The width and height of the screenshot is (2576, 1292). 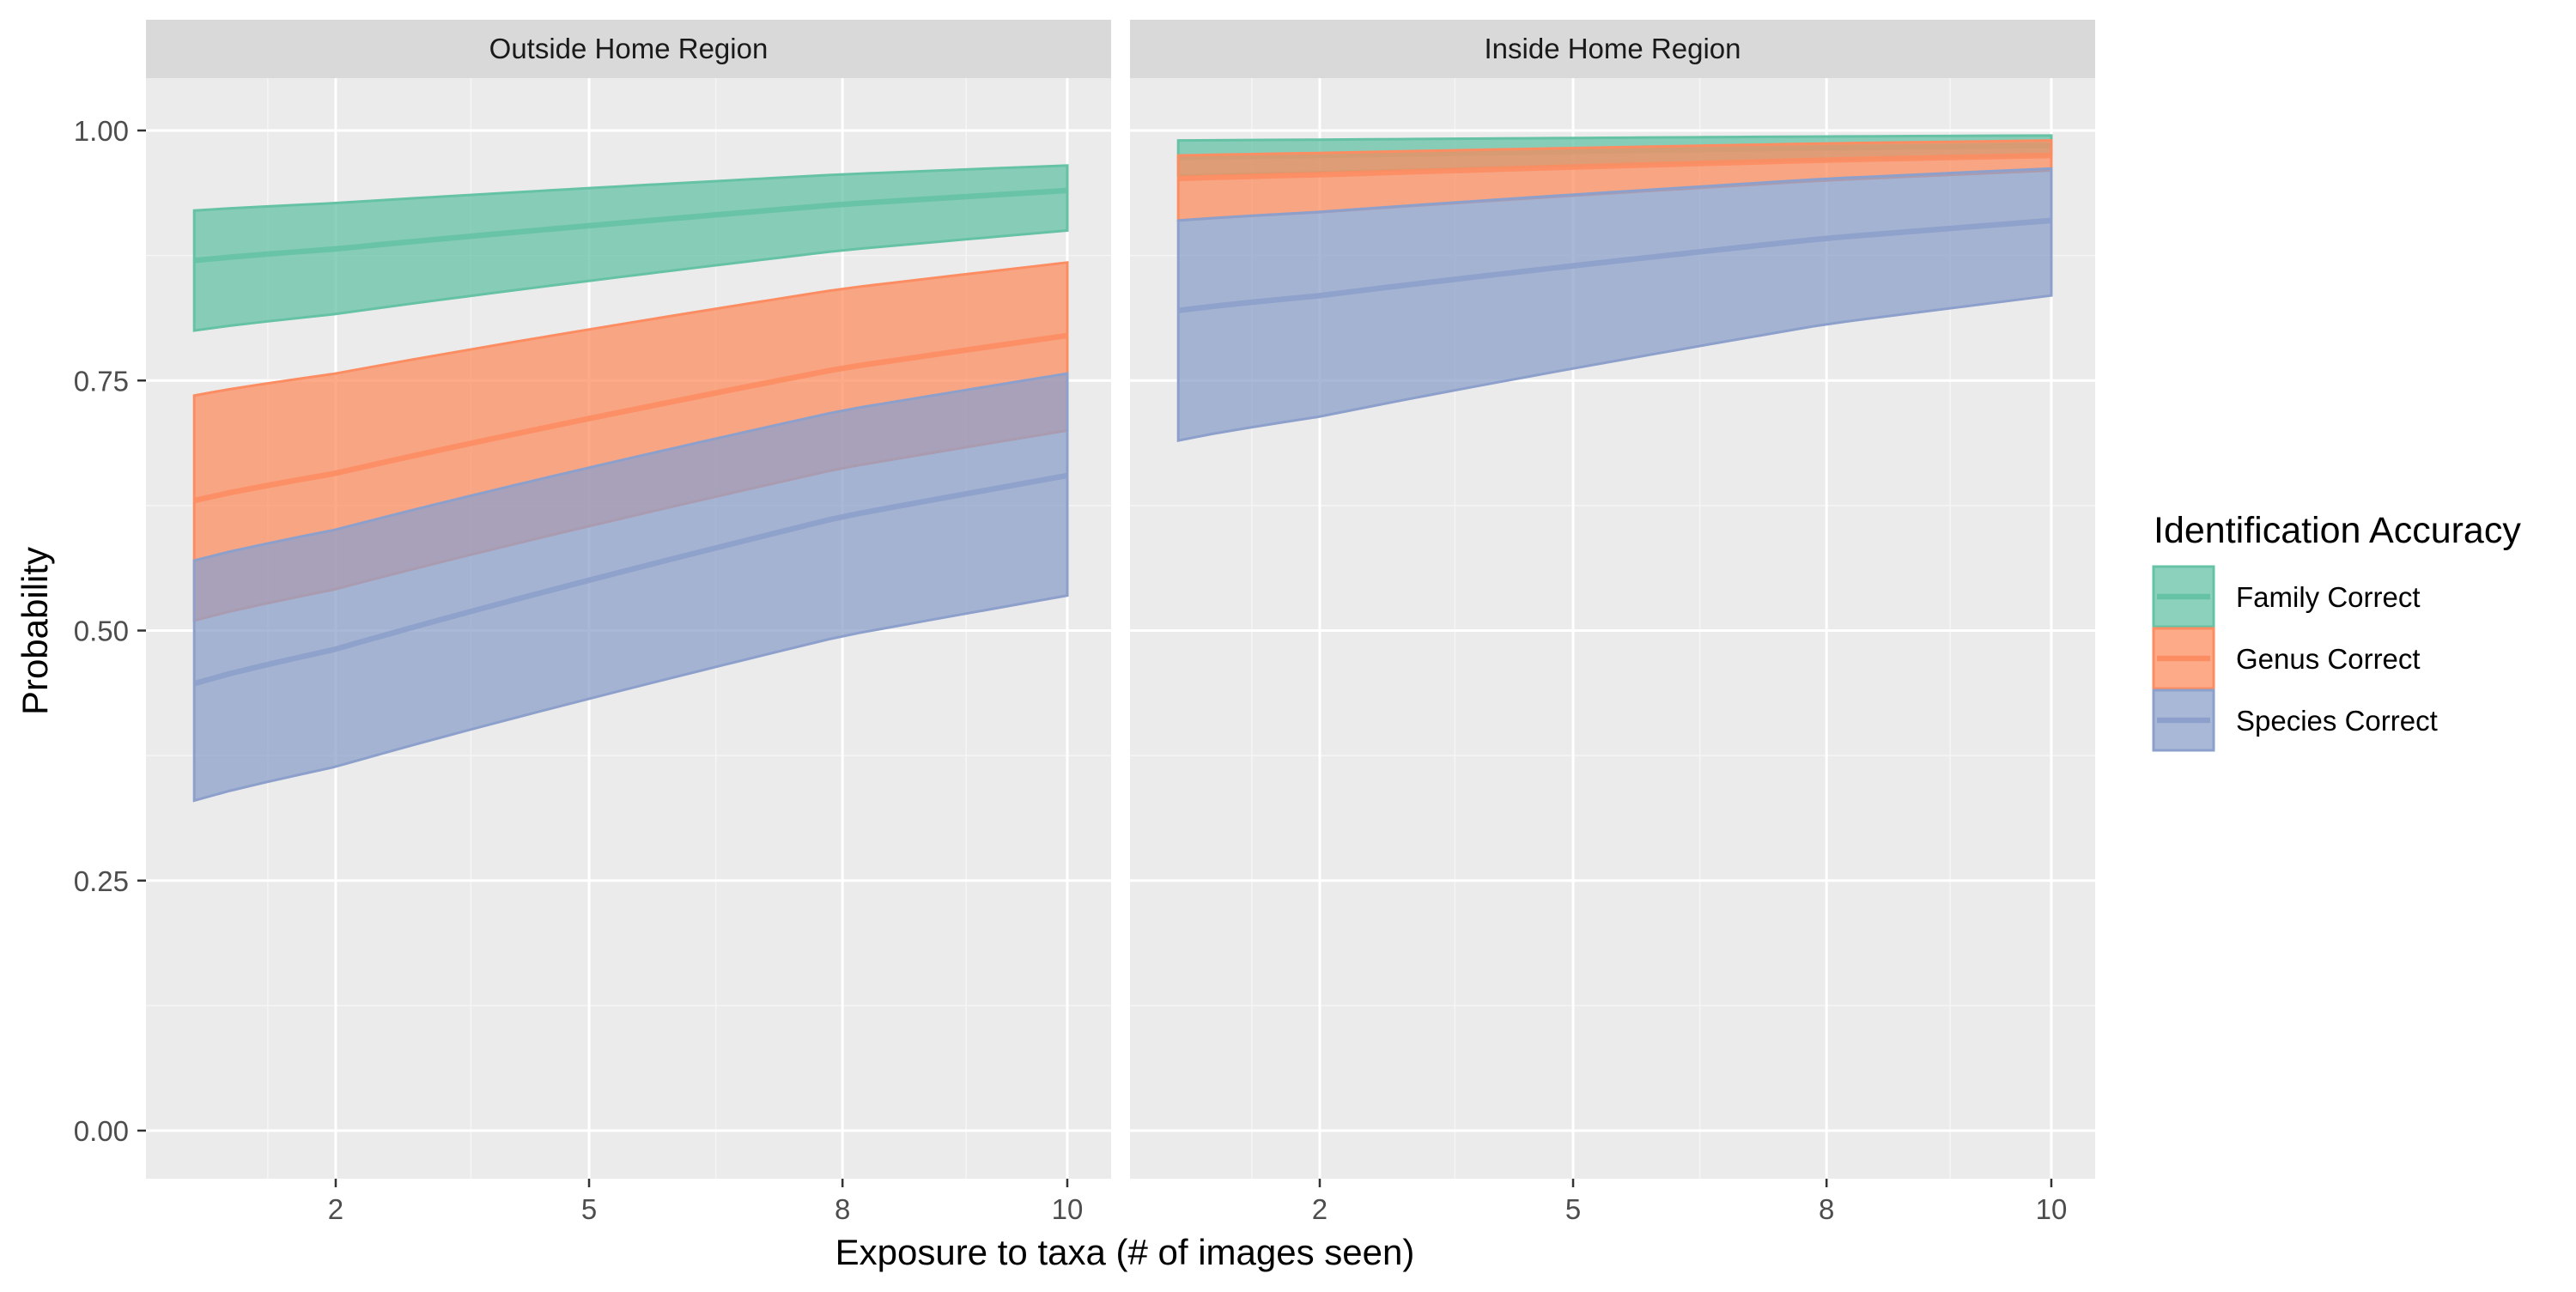 What do you see at coordinates (2328, 597) in the screenshot?
I see `legend-label: Family Correct` at bounding box center [2328, 597].